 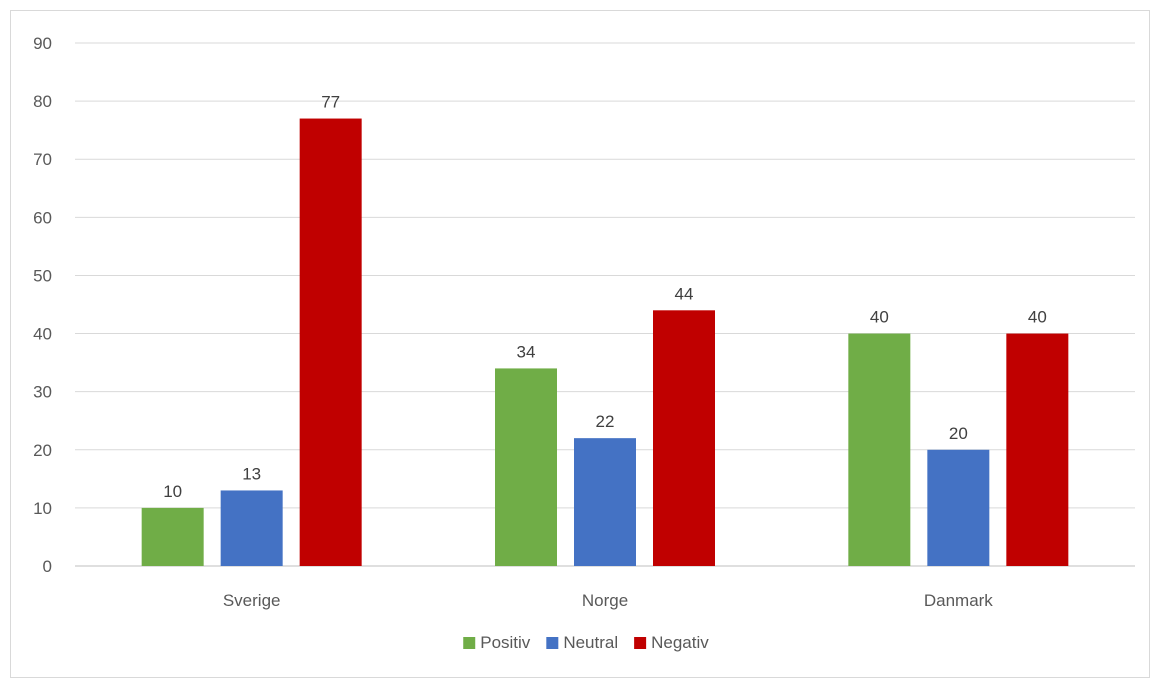 What do you see at coordinates (42, 159) in the screenshot?
I see `y-tick-label: 70` at bounding box center [42, 159].